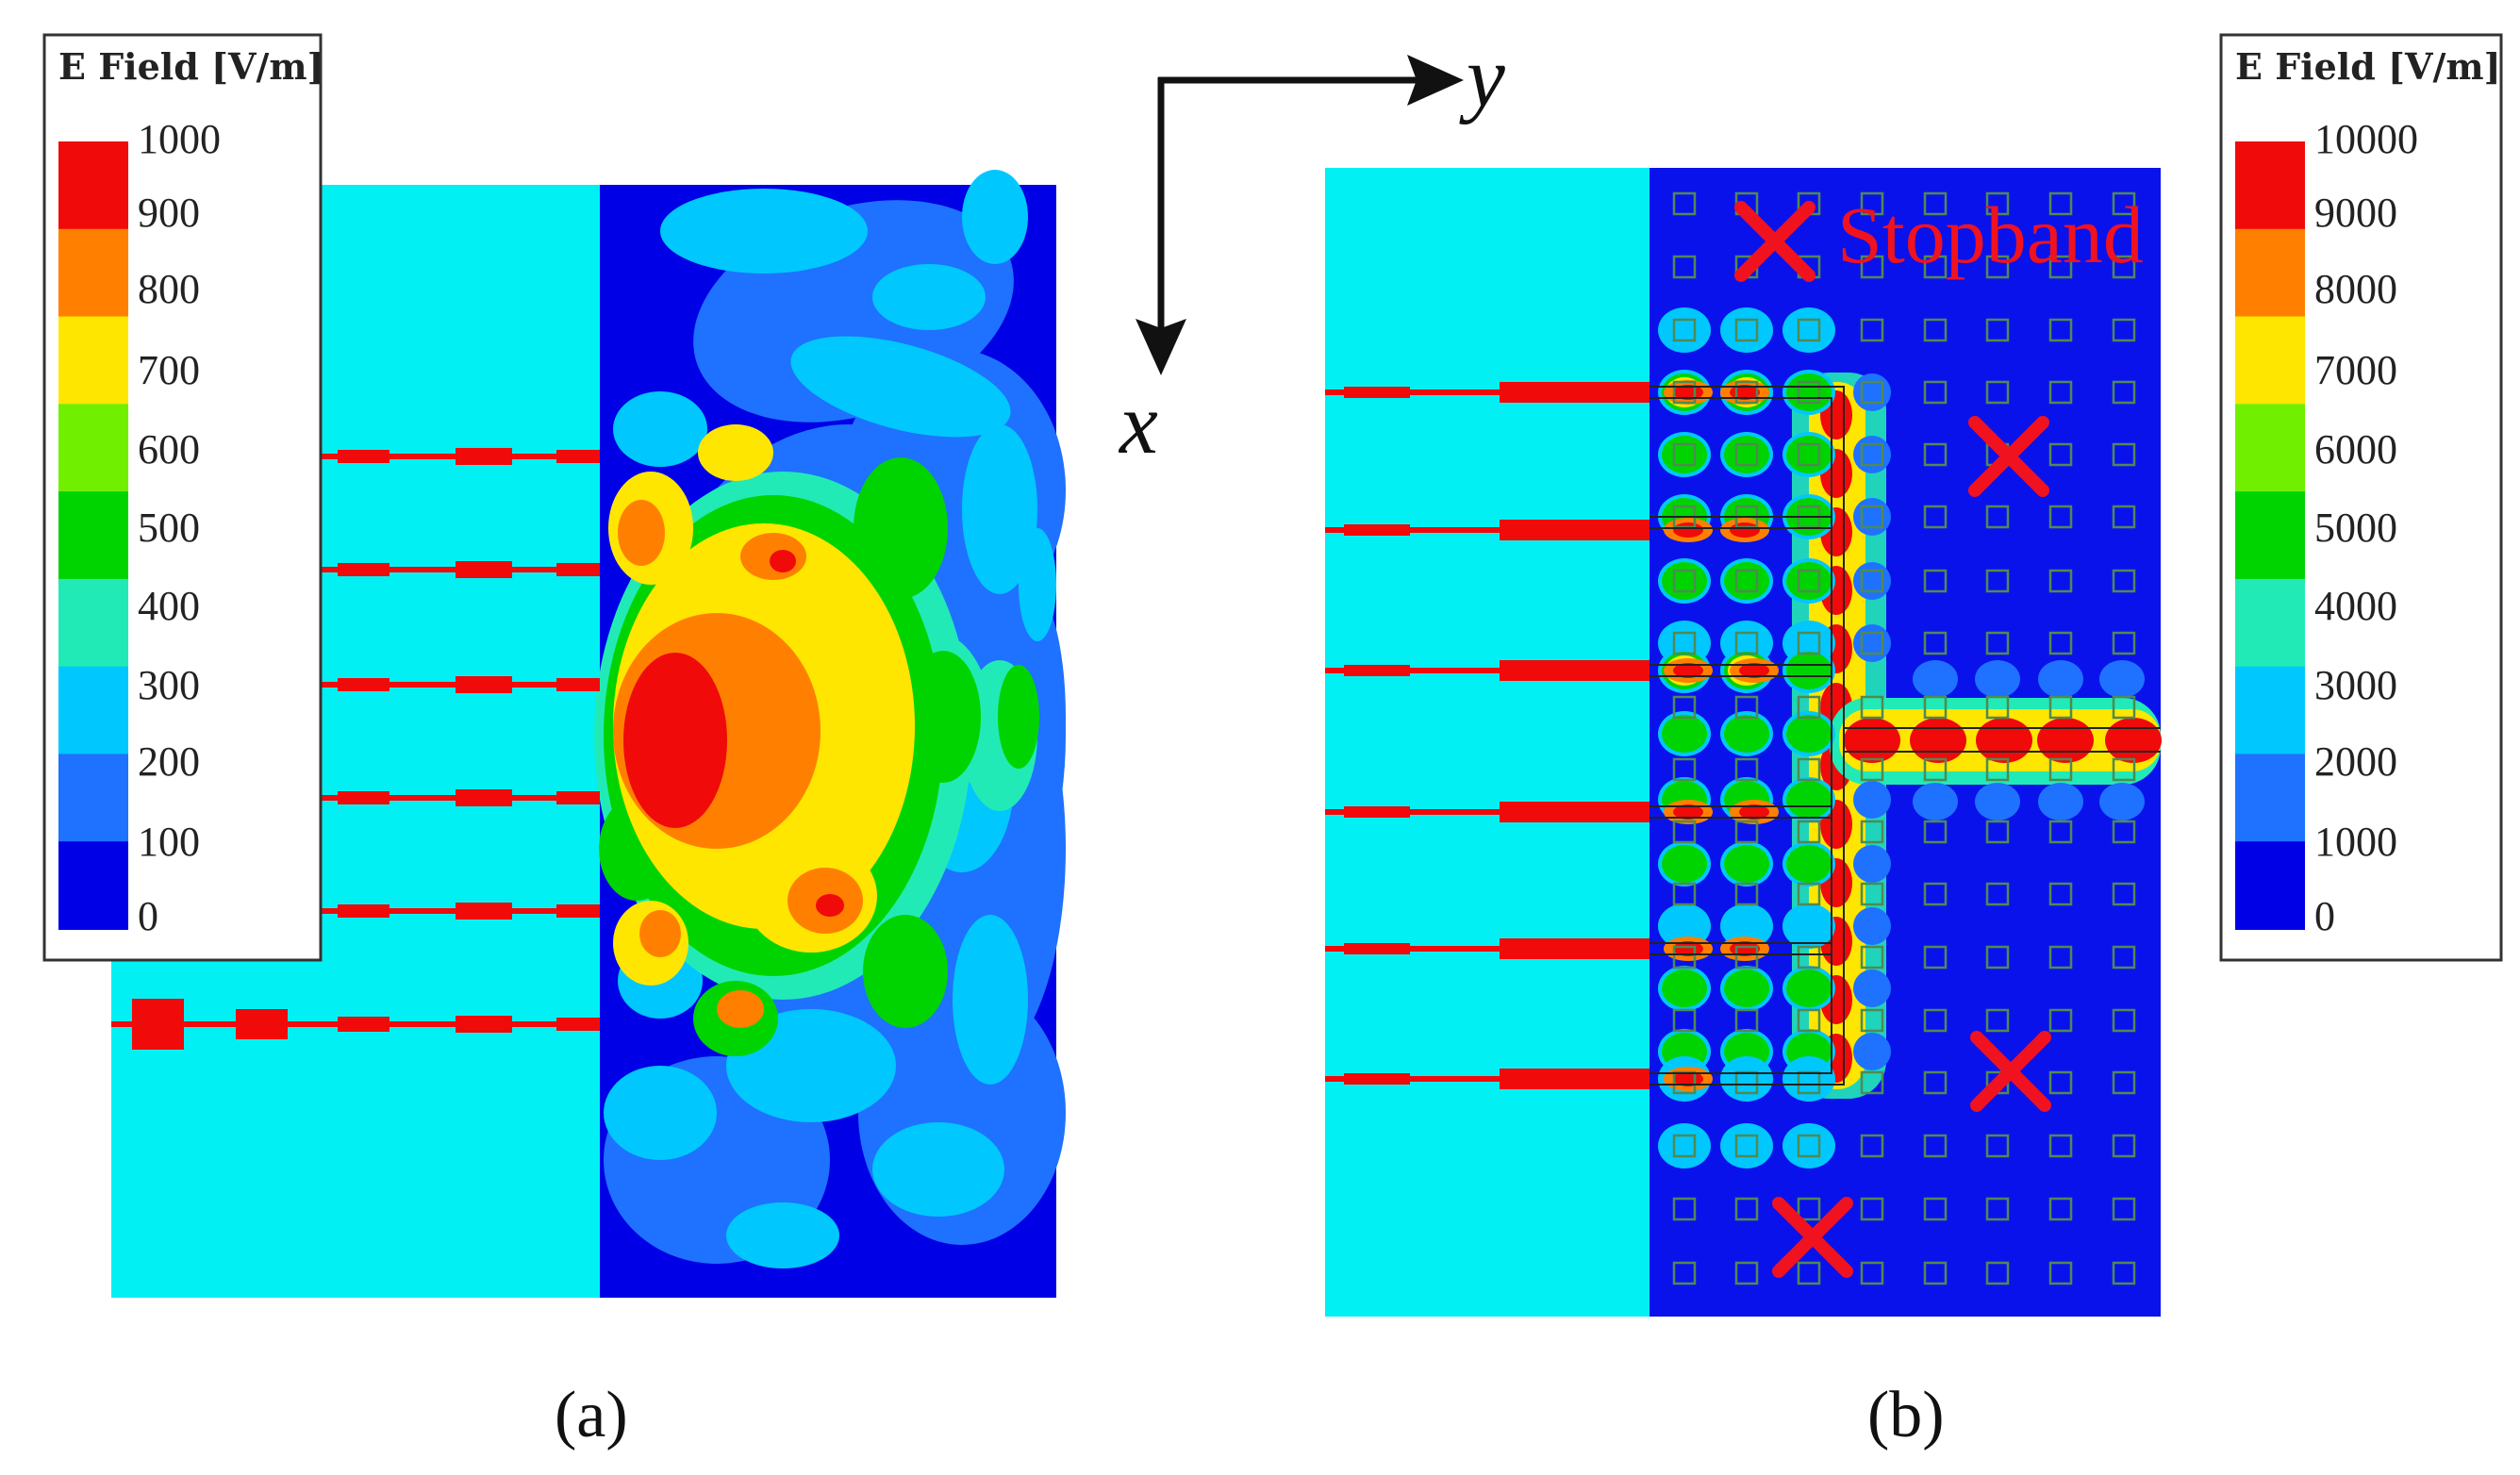  I want to click on legend-tick-label: 300, so click(169, 685).